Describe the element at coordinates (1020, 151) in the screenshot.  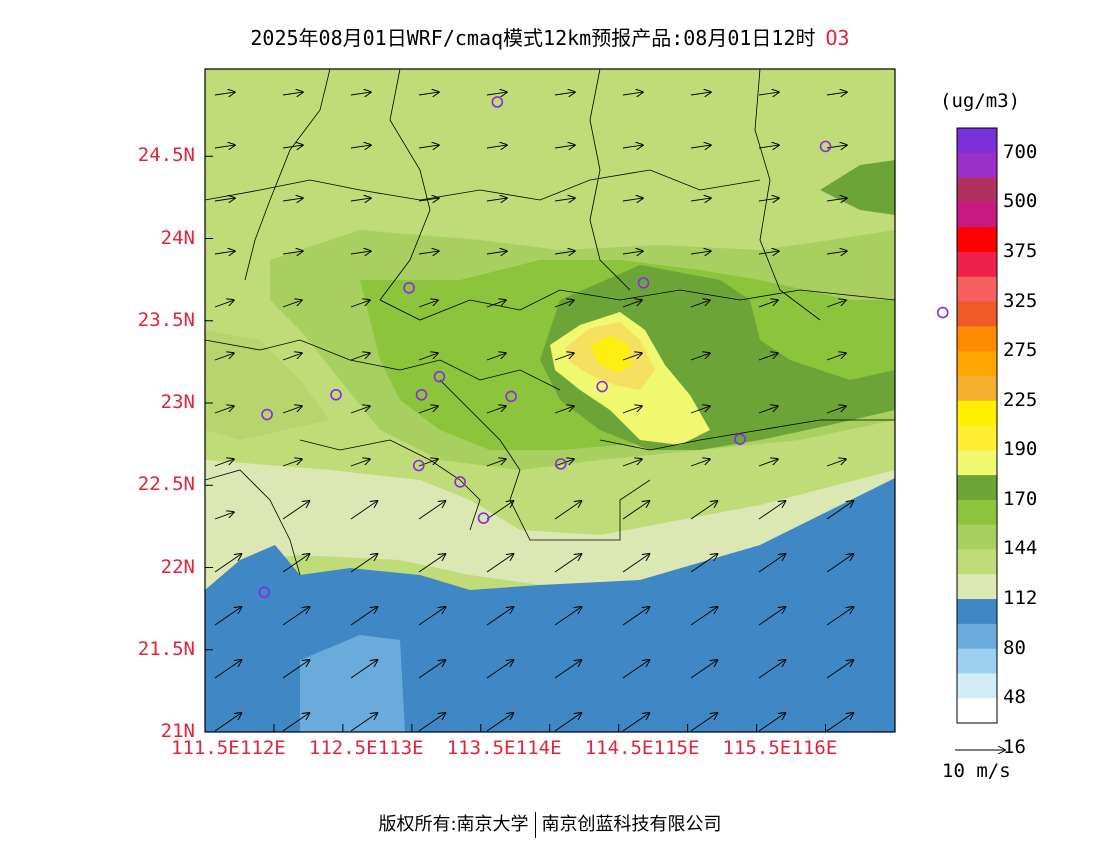
I see `colorbar-label: 700` at that location.